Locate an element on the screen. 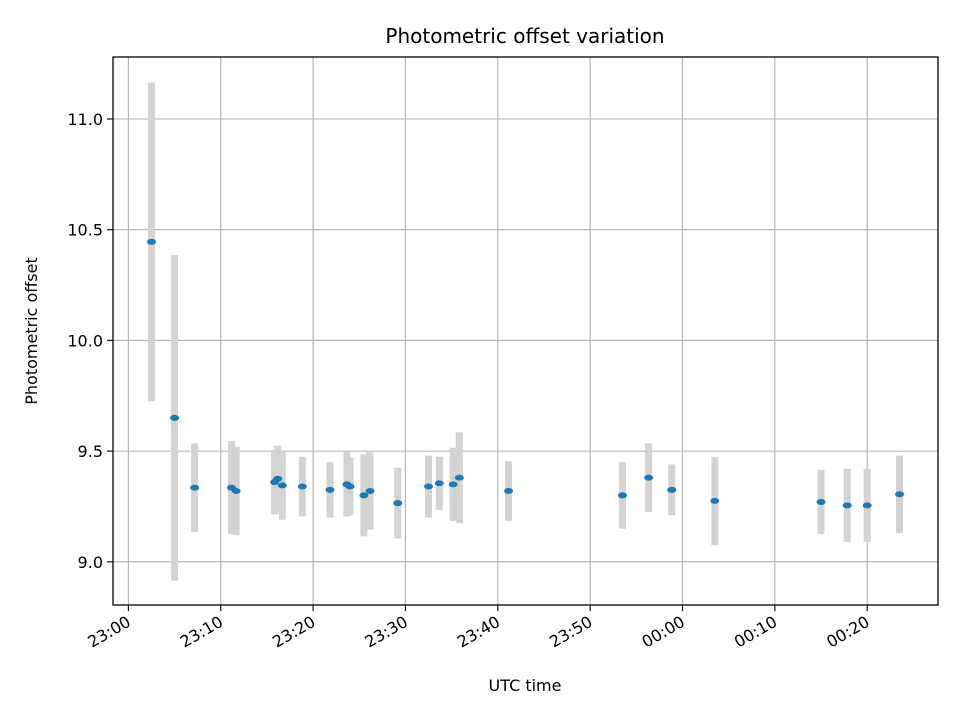 The width and height of the screenshot is (960, 720). x-axis-label: UTC time is located at coordinates (525, 685).